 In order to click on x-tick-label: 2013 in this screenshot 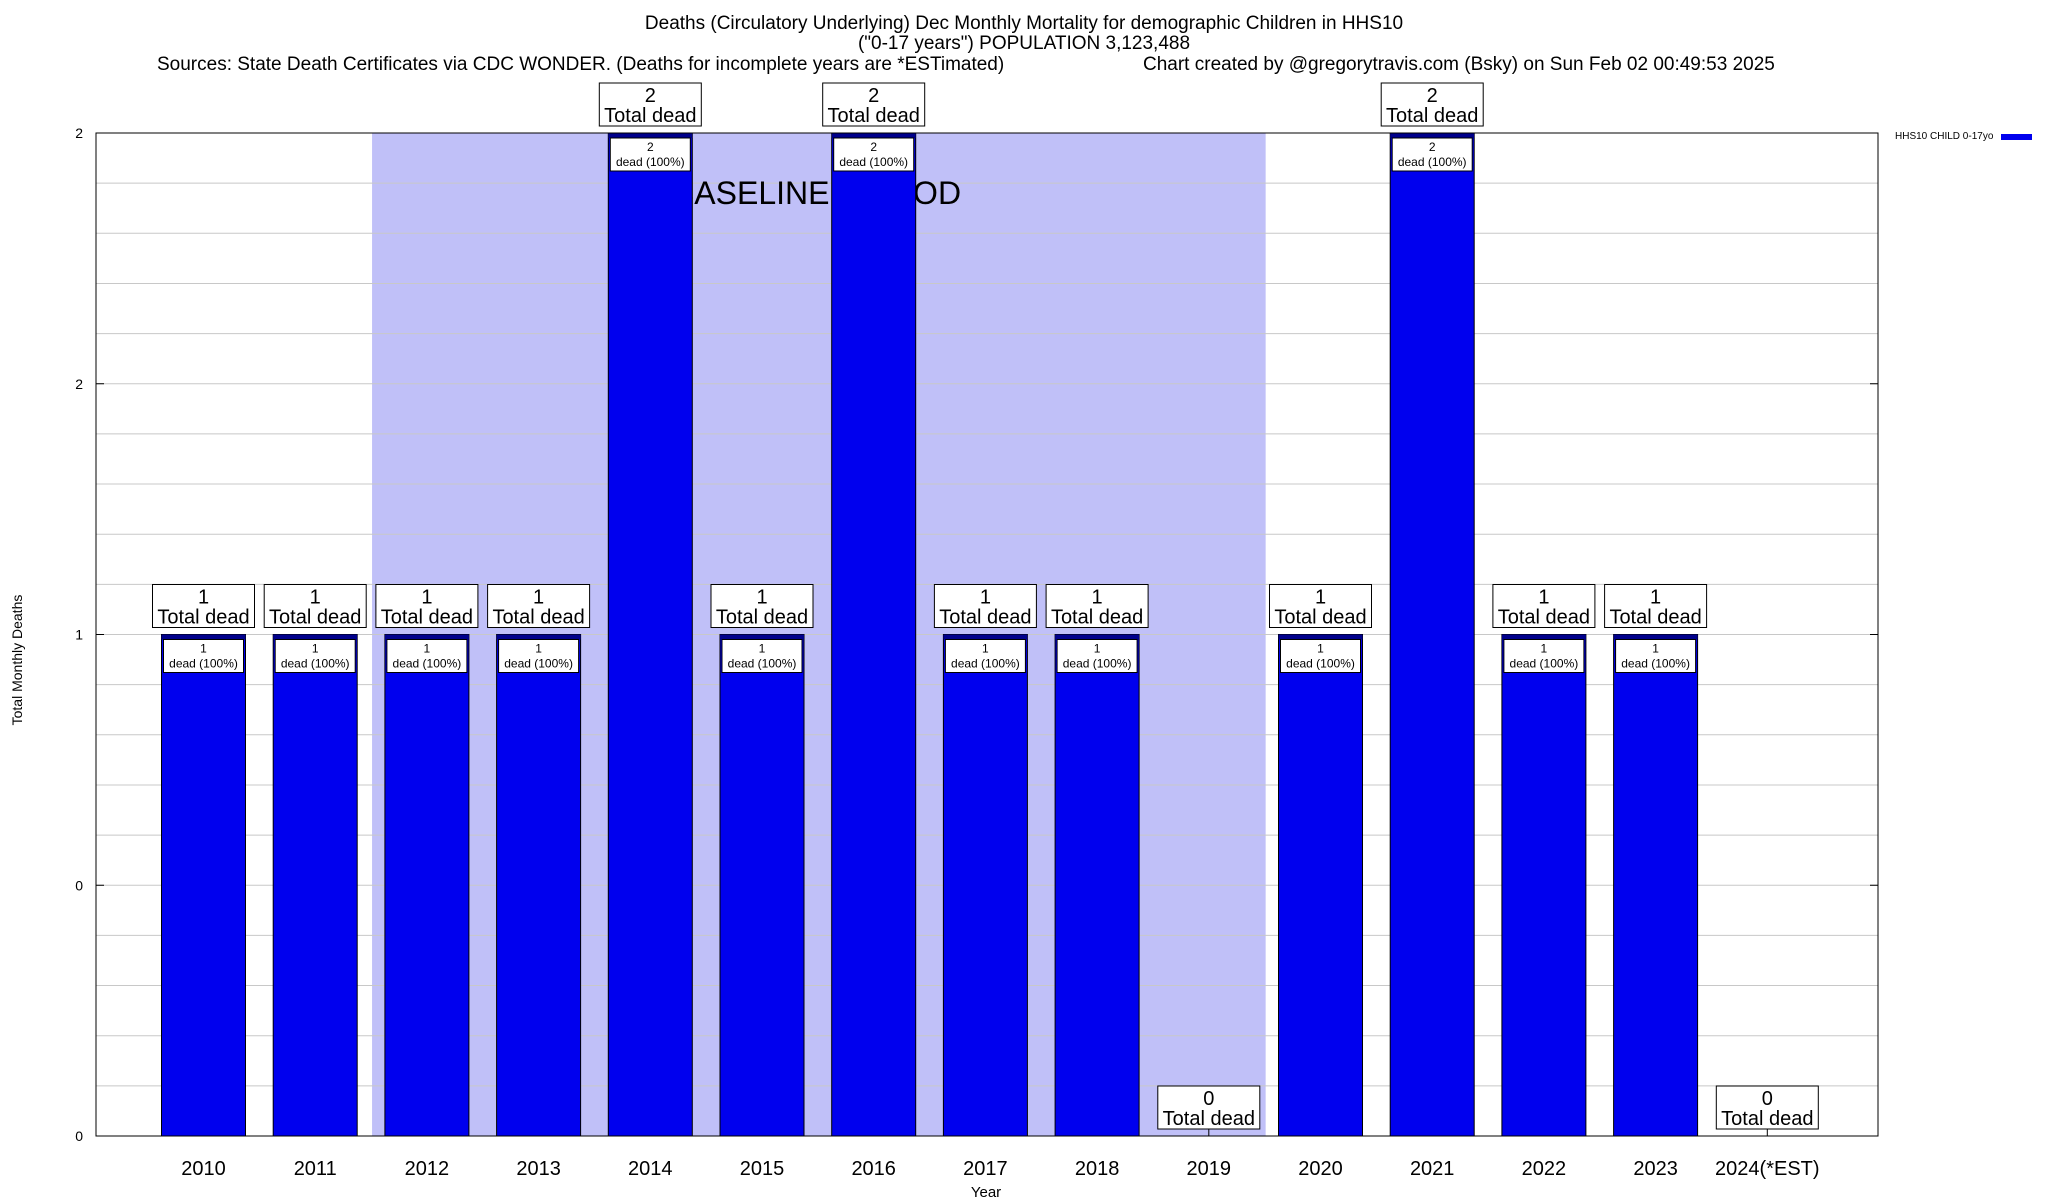, I will do `click(538, 1169)`.